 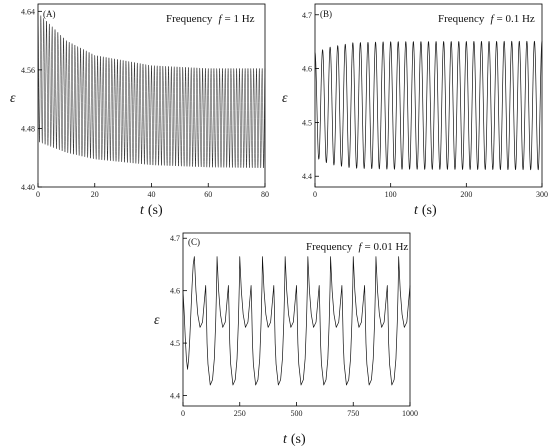 I want to click on panel-c-annotation: Frequency f = 0.01 Hz, so click(x=357, y=247).